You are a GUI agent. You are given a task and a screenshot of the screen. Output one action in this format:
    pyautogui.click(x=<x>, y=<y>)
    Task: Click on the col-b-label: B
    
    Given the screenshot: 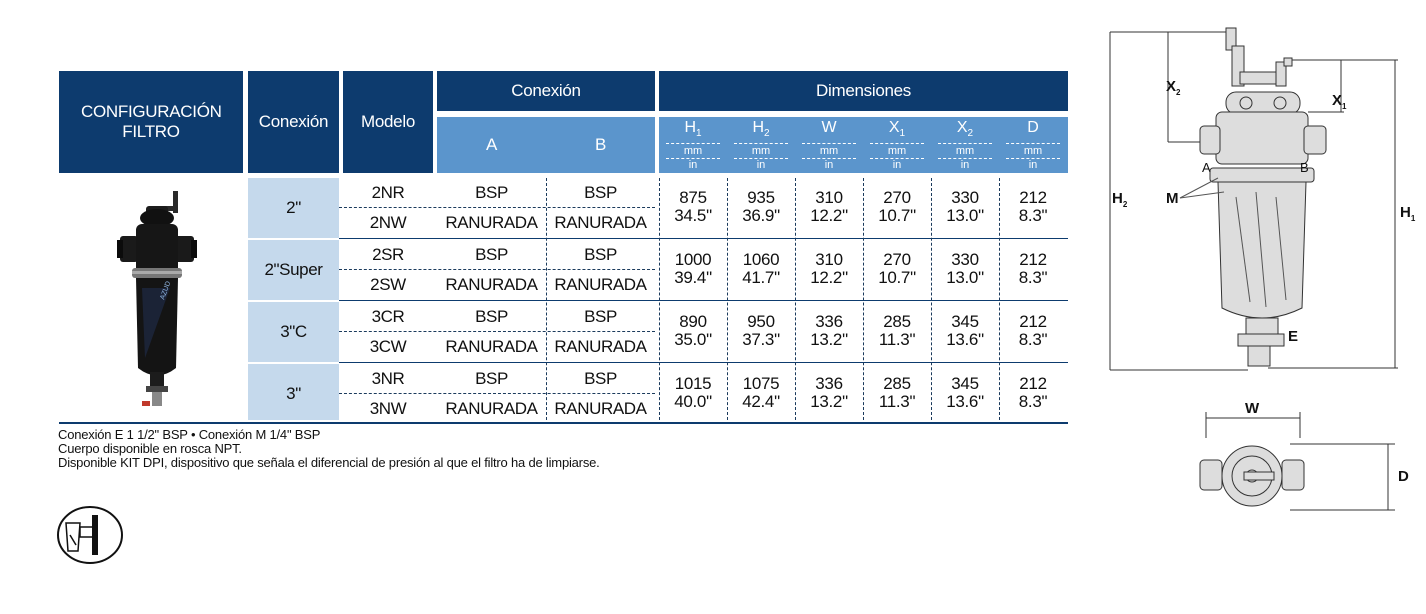 What is the action you would take?
    pyautogui.click(x=600, y=144)
    